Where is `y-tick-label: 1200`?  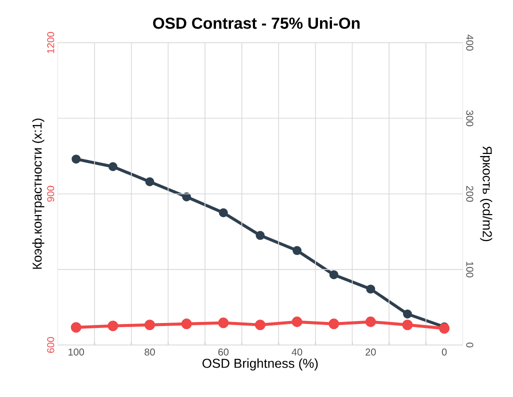
y-tick-label: 1200 is located at coordinates (50, 43).